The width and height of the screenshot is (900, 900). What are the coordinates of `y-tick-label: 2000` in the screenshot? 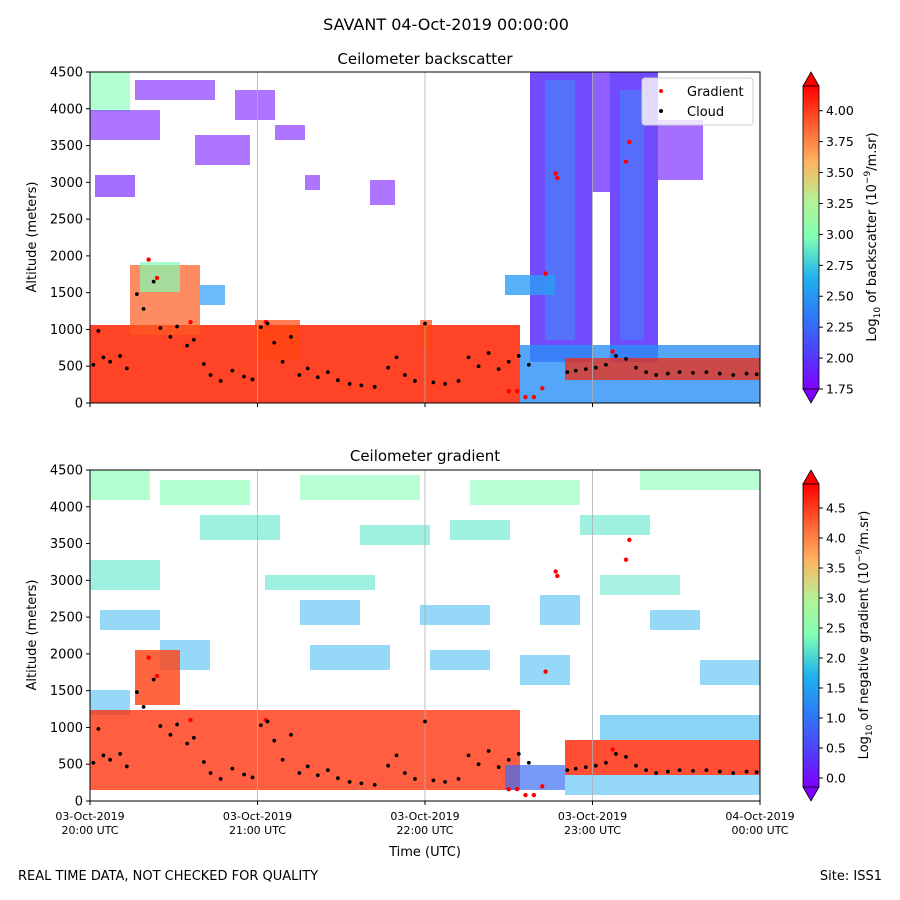 It's located at (66, 256).